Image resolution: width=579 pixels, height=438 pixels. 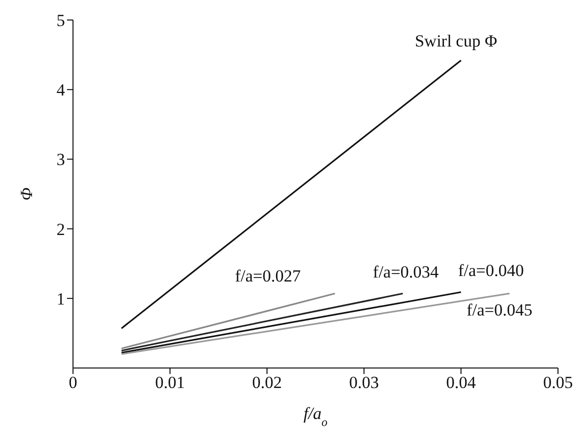 What do you see at coordinates (73, 382) in the screenshot?
I see `x-tick-label: 0` at bounding box center [73, 382].